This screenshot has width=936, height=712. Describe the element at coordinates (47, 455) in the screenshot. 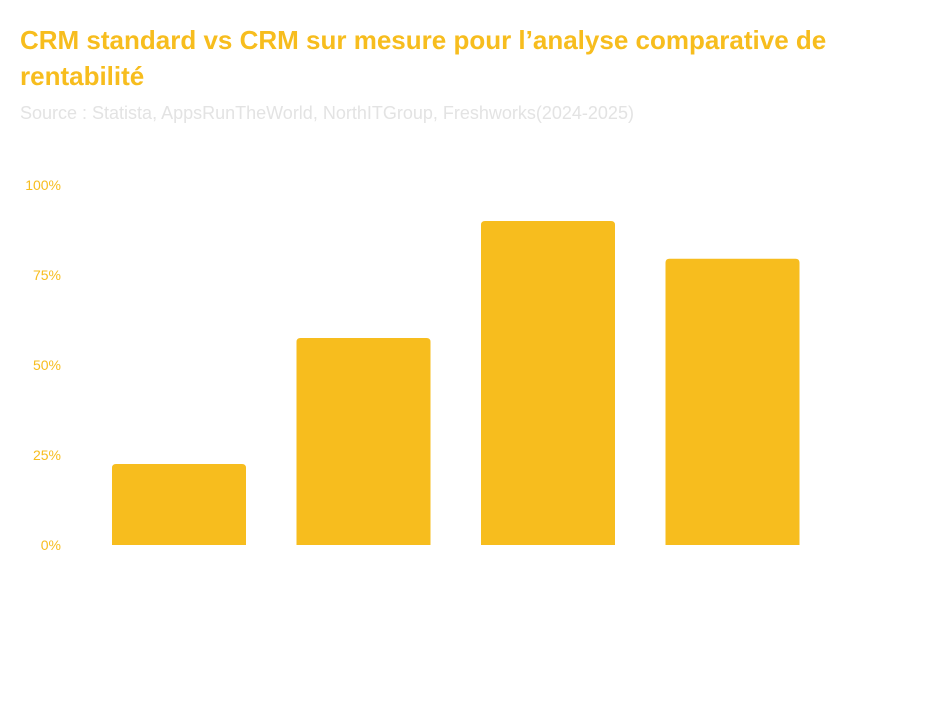

I see `y-tick-label: 25%` at that location.